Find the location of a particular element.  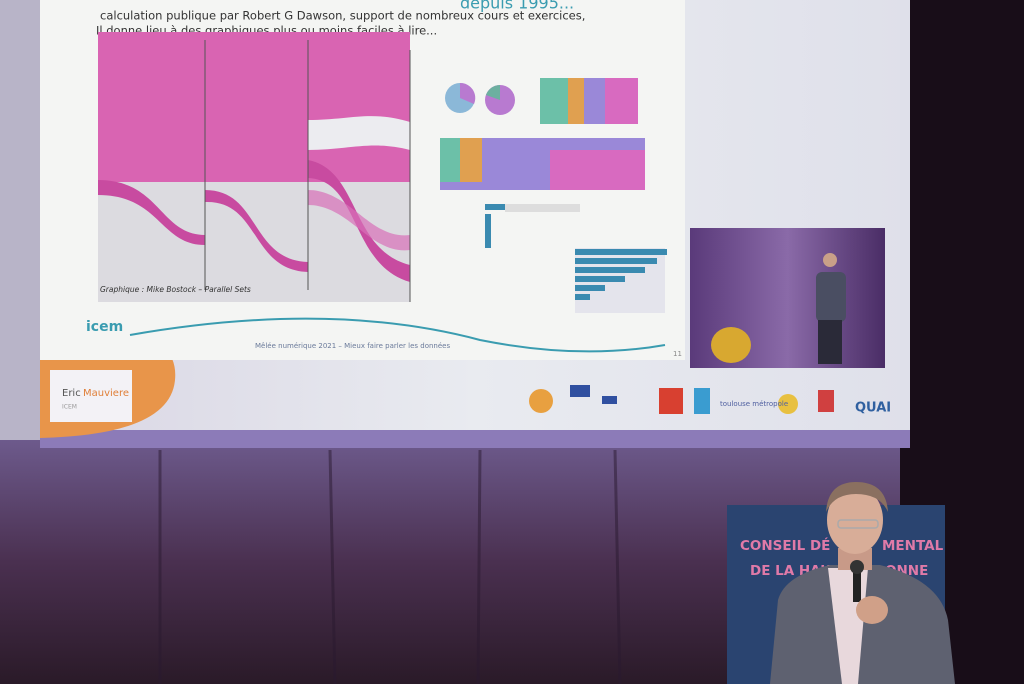

side-screen is located at coordinates (20, 220).